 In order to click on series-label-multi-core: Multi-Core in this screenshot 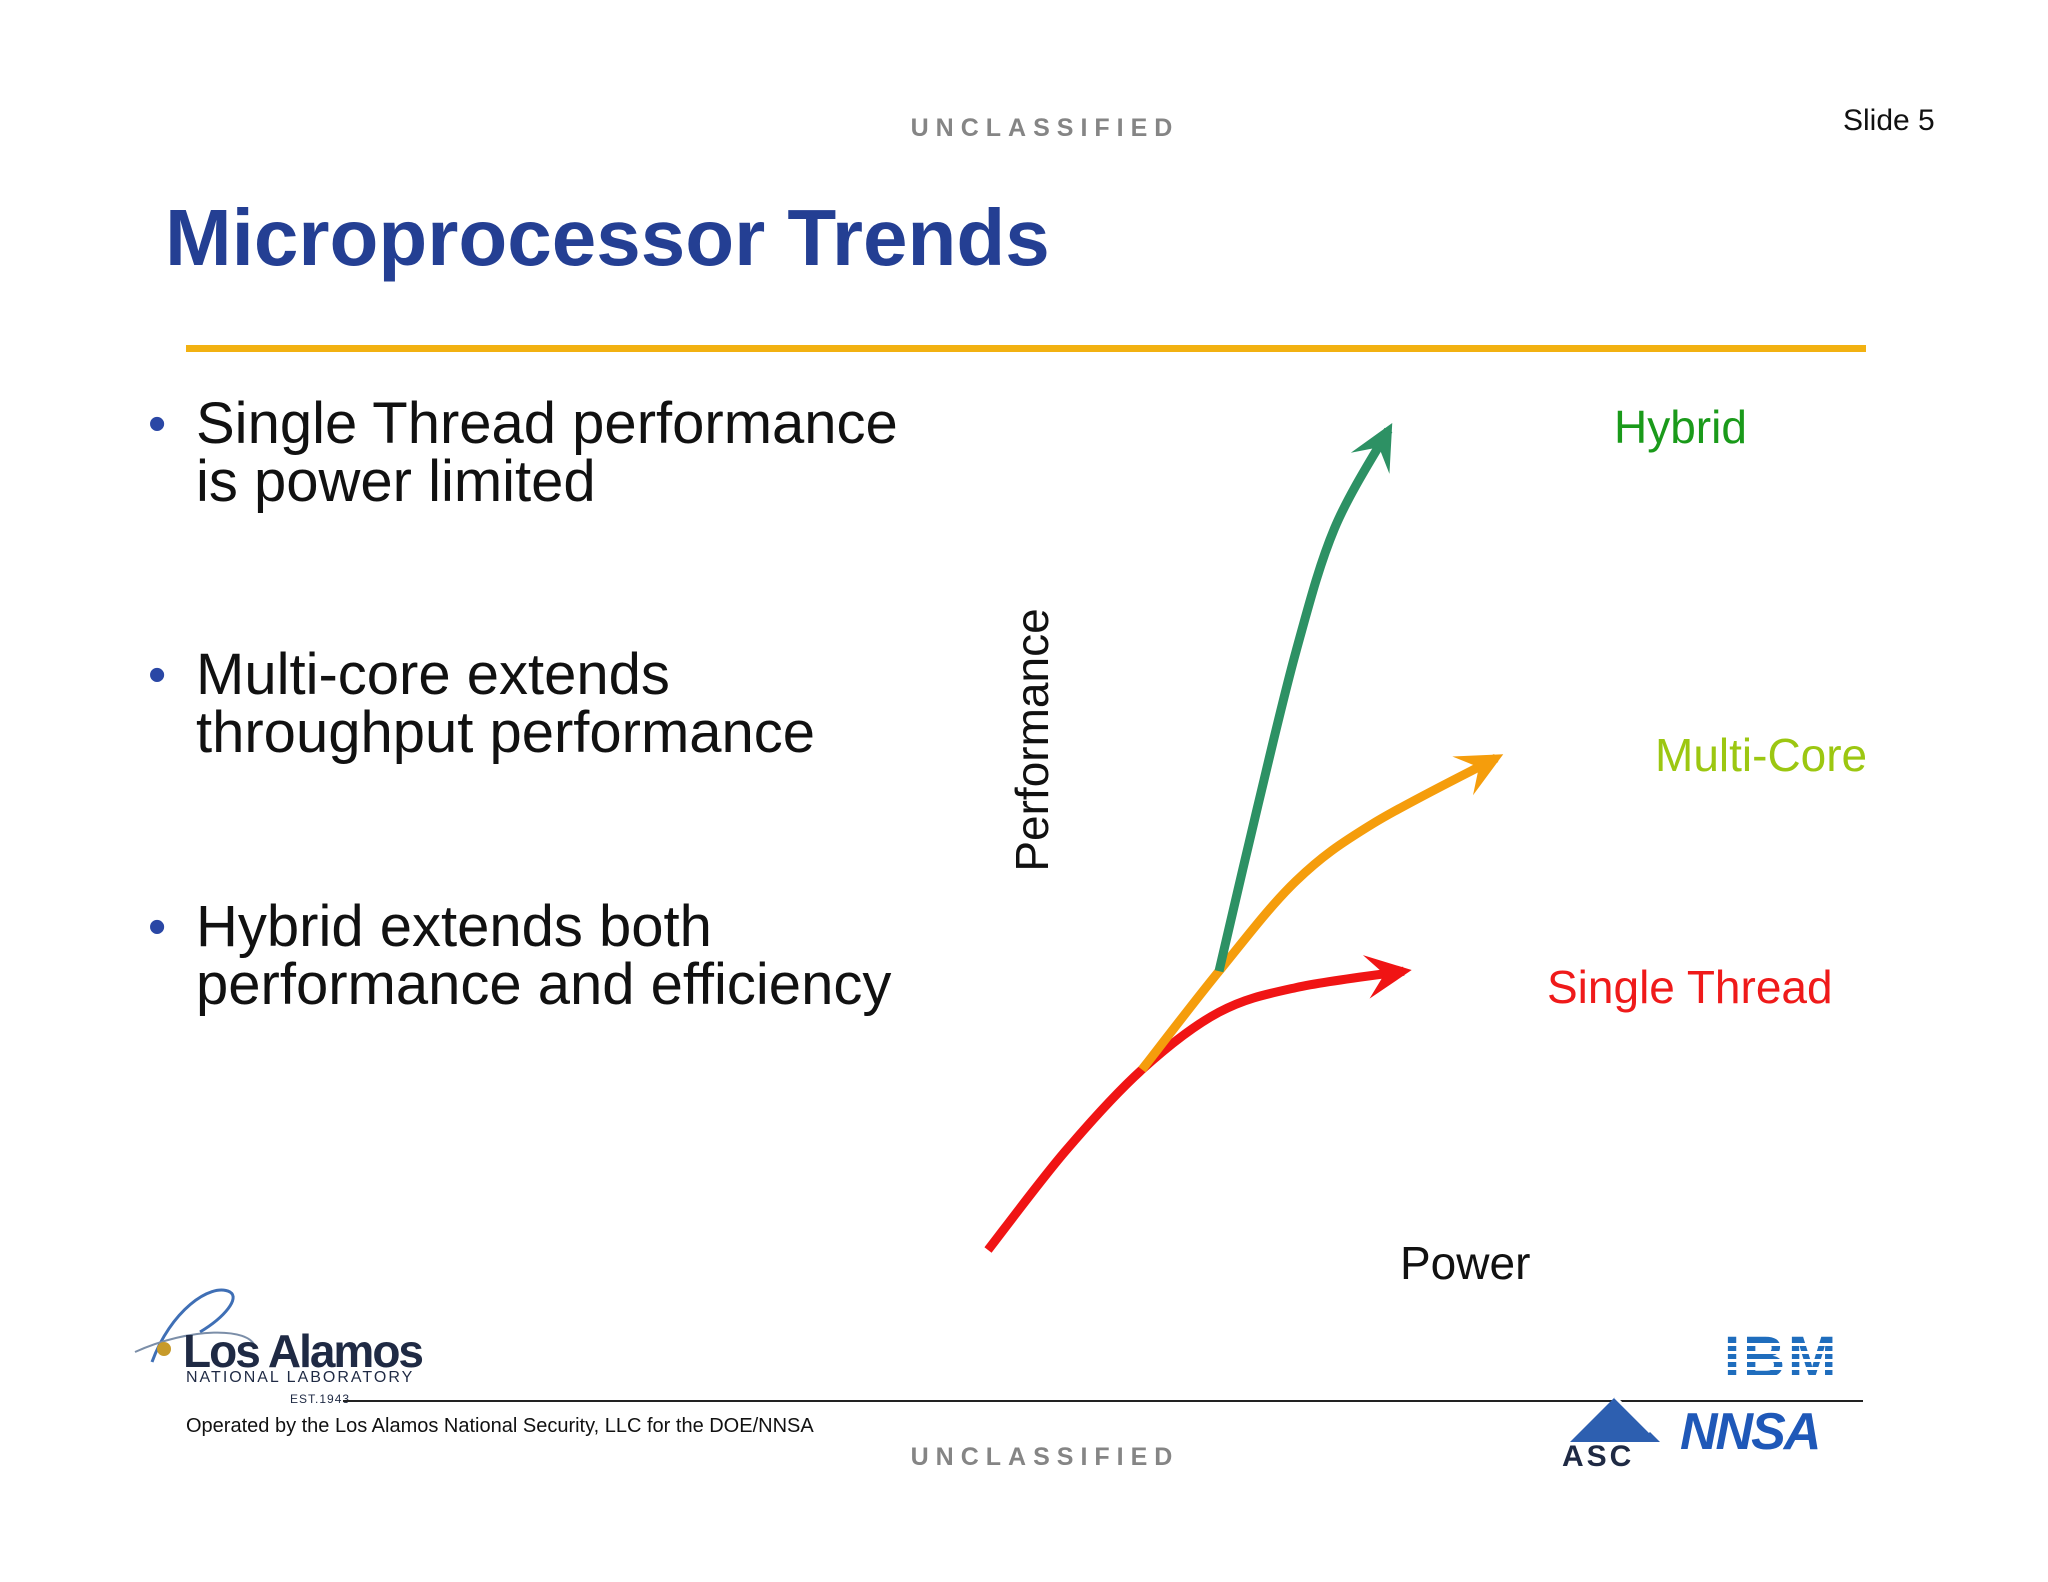, I will do `click(1761, 755)`.